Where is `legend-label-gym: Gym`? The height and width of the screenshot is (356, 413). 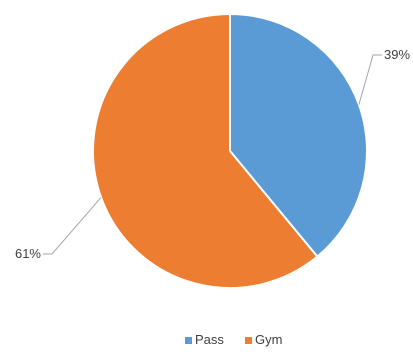
legend-label-gym: Gym is located at coordinates (268, 339).